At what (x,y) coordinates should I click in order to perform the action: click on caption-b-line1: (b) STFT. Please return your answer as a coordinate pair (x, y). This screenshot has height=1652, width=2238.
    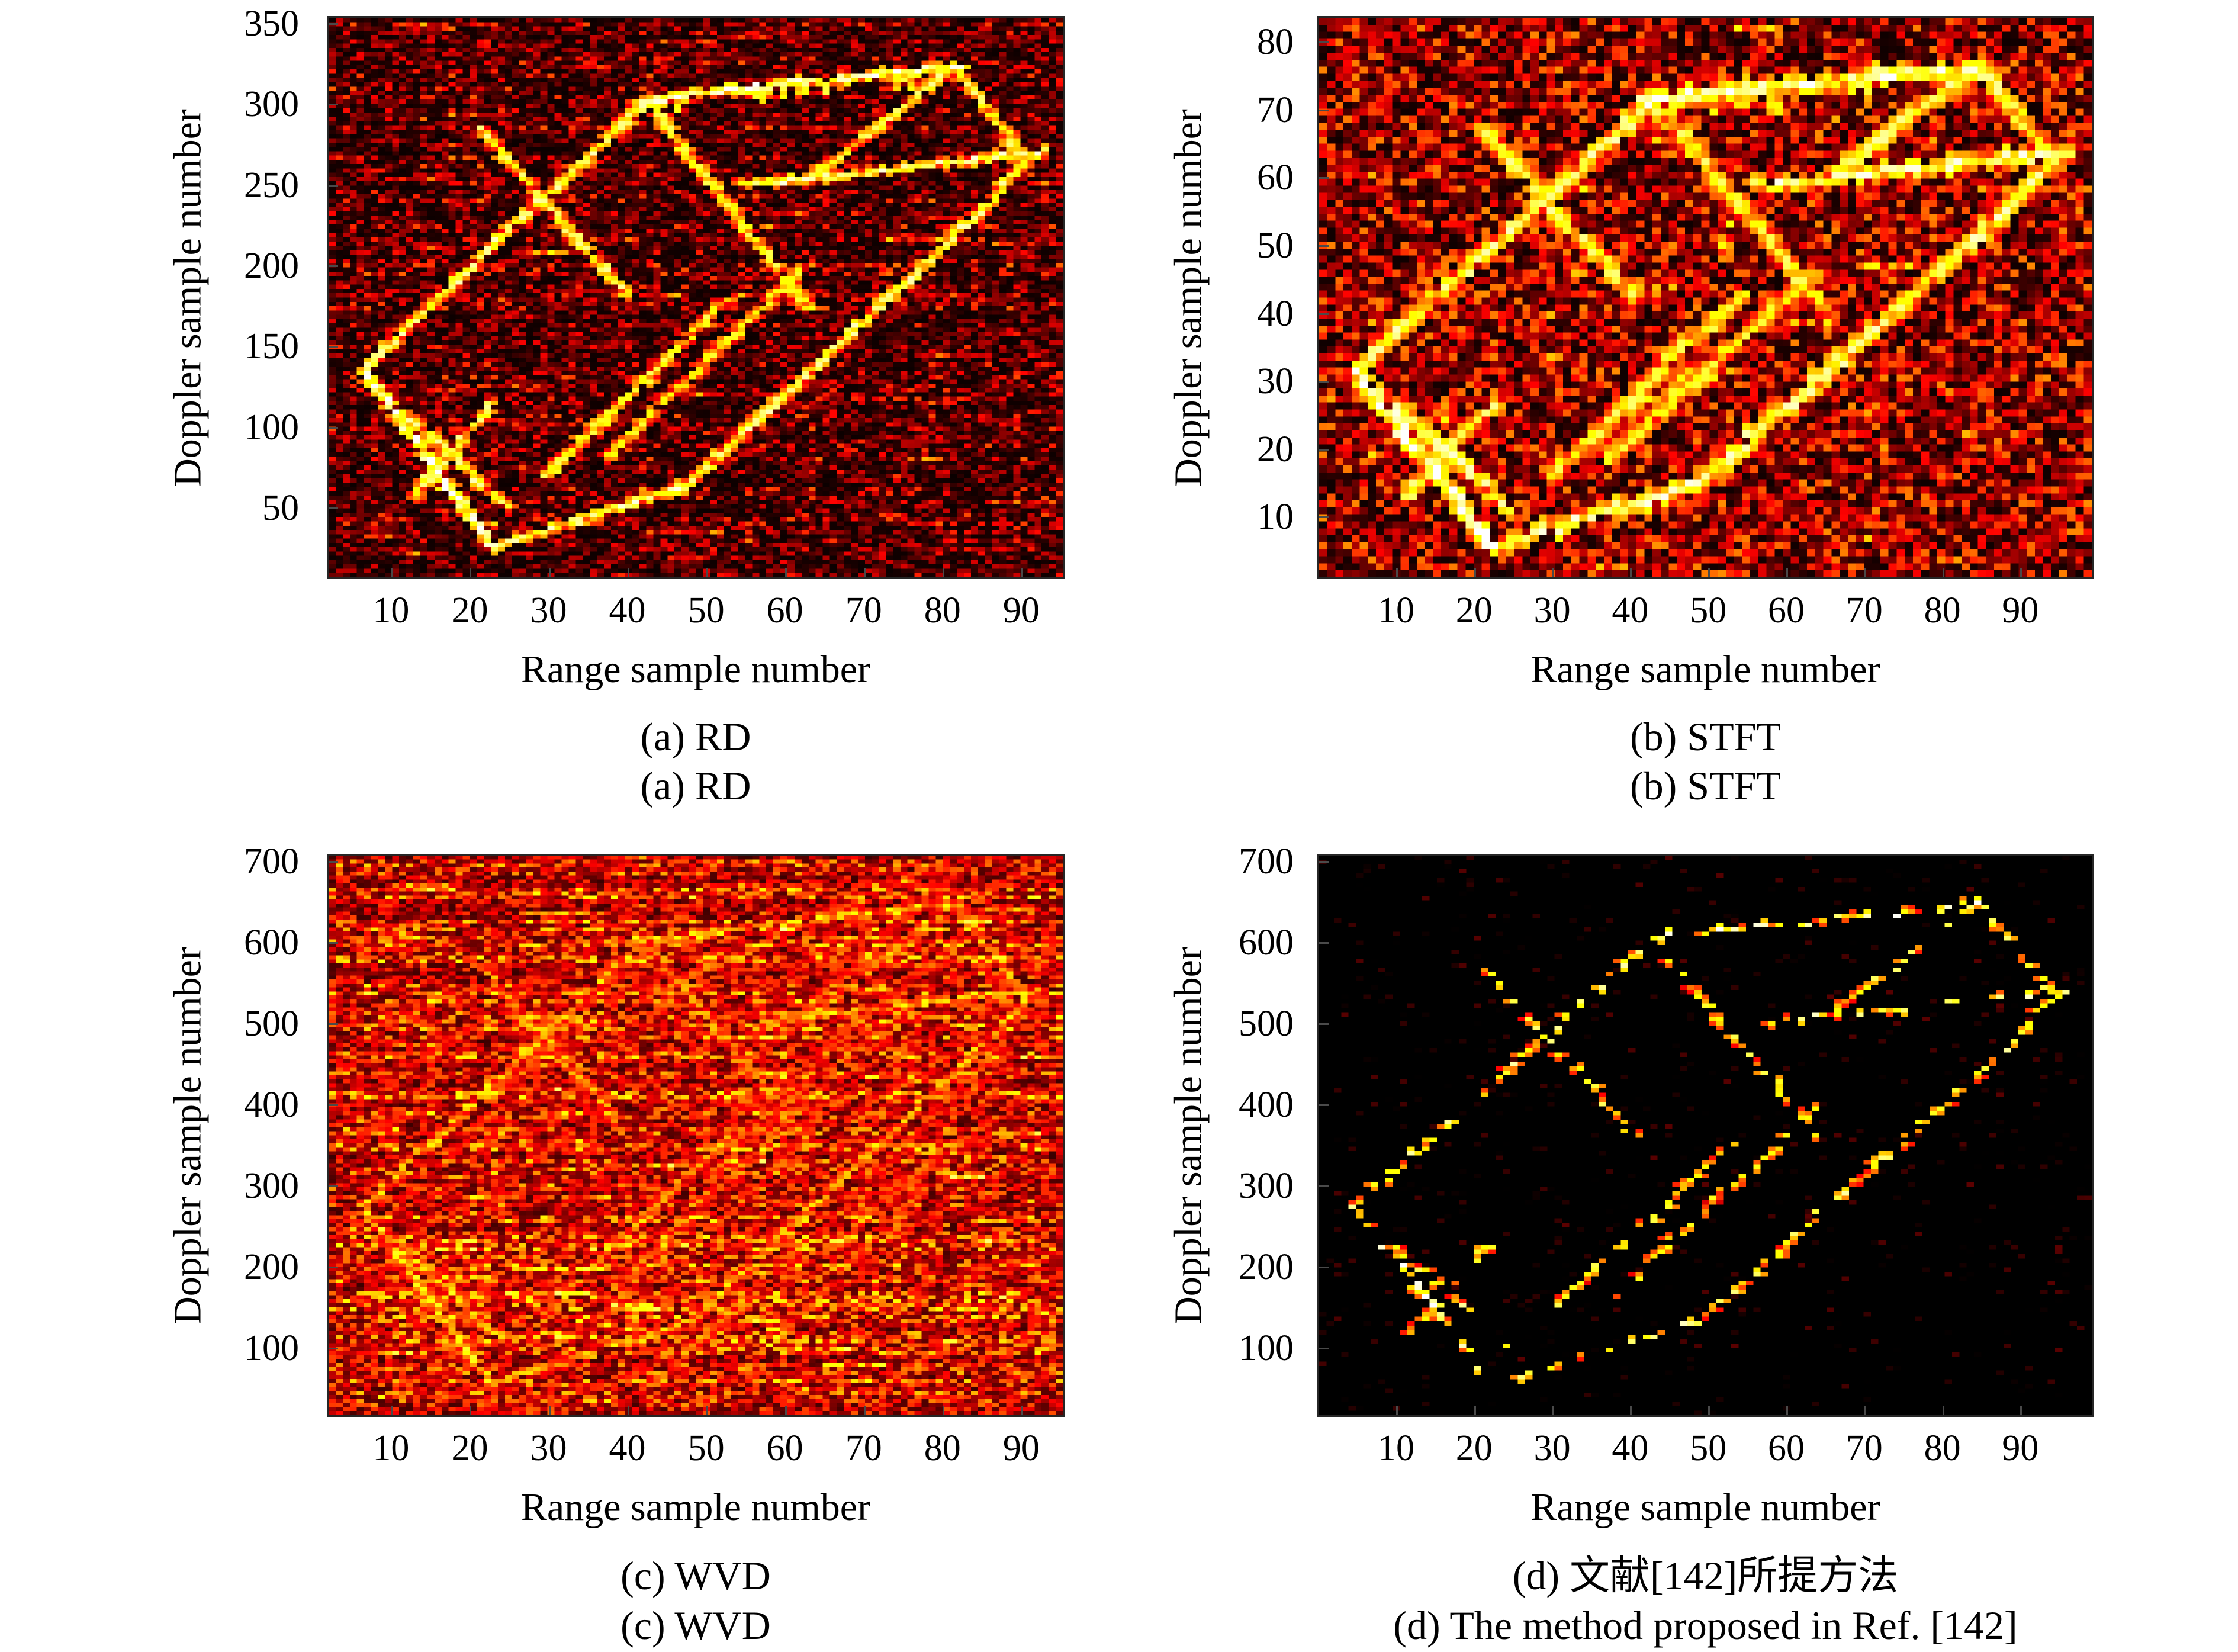
    Looking at the image, I should click on (1705, 736).